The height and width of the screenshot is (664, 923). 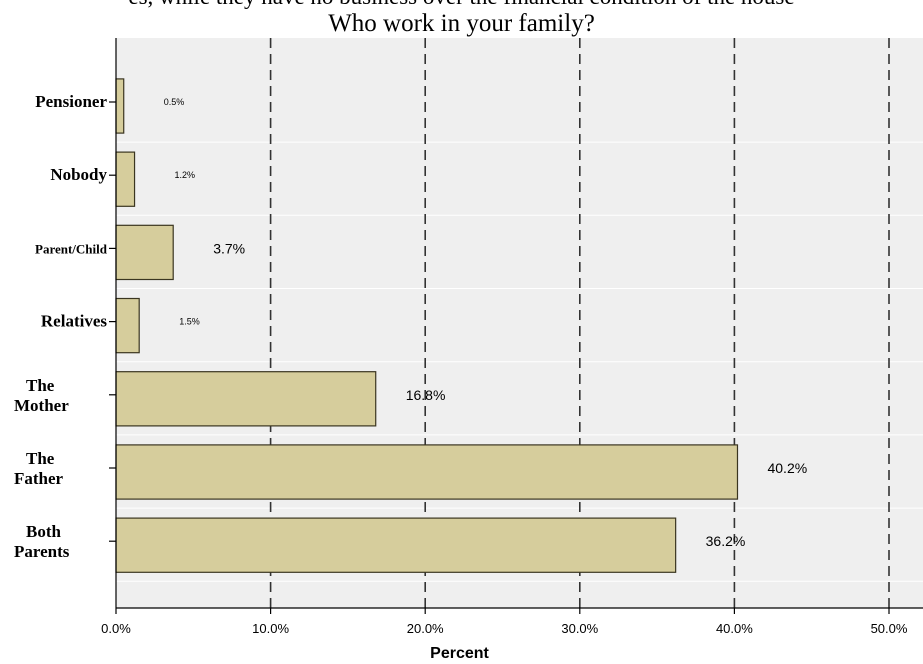 I want to click on data-label: 40.2%, so click(x=787, y=468).